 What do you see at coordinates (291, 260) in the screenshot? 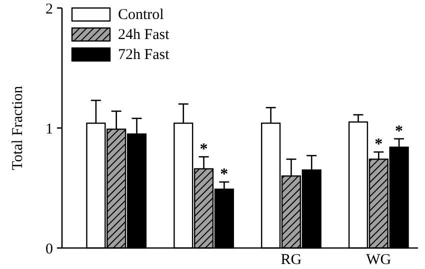
I see `x-tick-label: RG` at bounding box center [291, 260].